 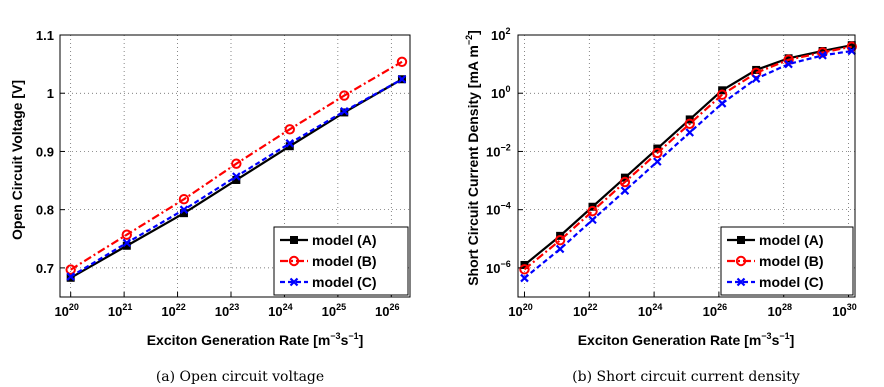 I want to click on panel-a-legend-label: model (A), so click(x=344, y=240).